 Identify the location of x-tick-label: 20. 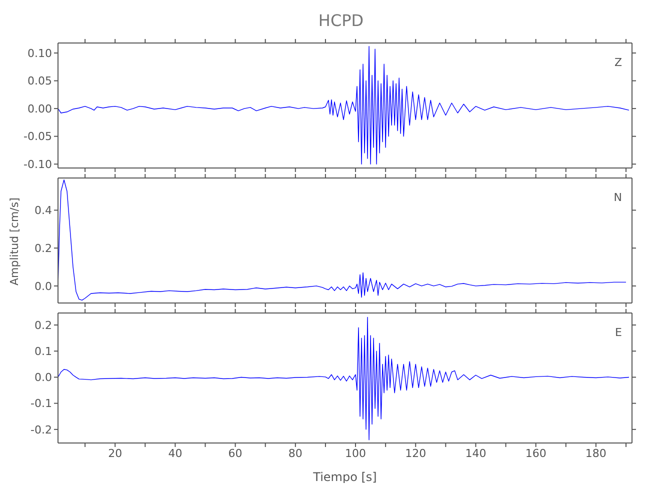
(115, 453).